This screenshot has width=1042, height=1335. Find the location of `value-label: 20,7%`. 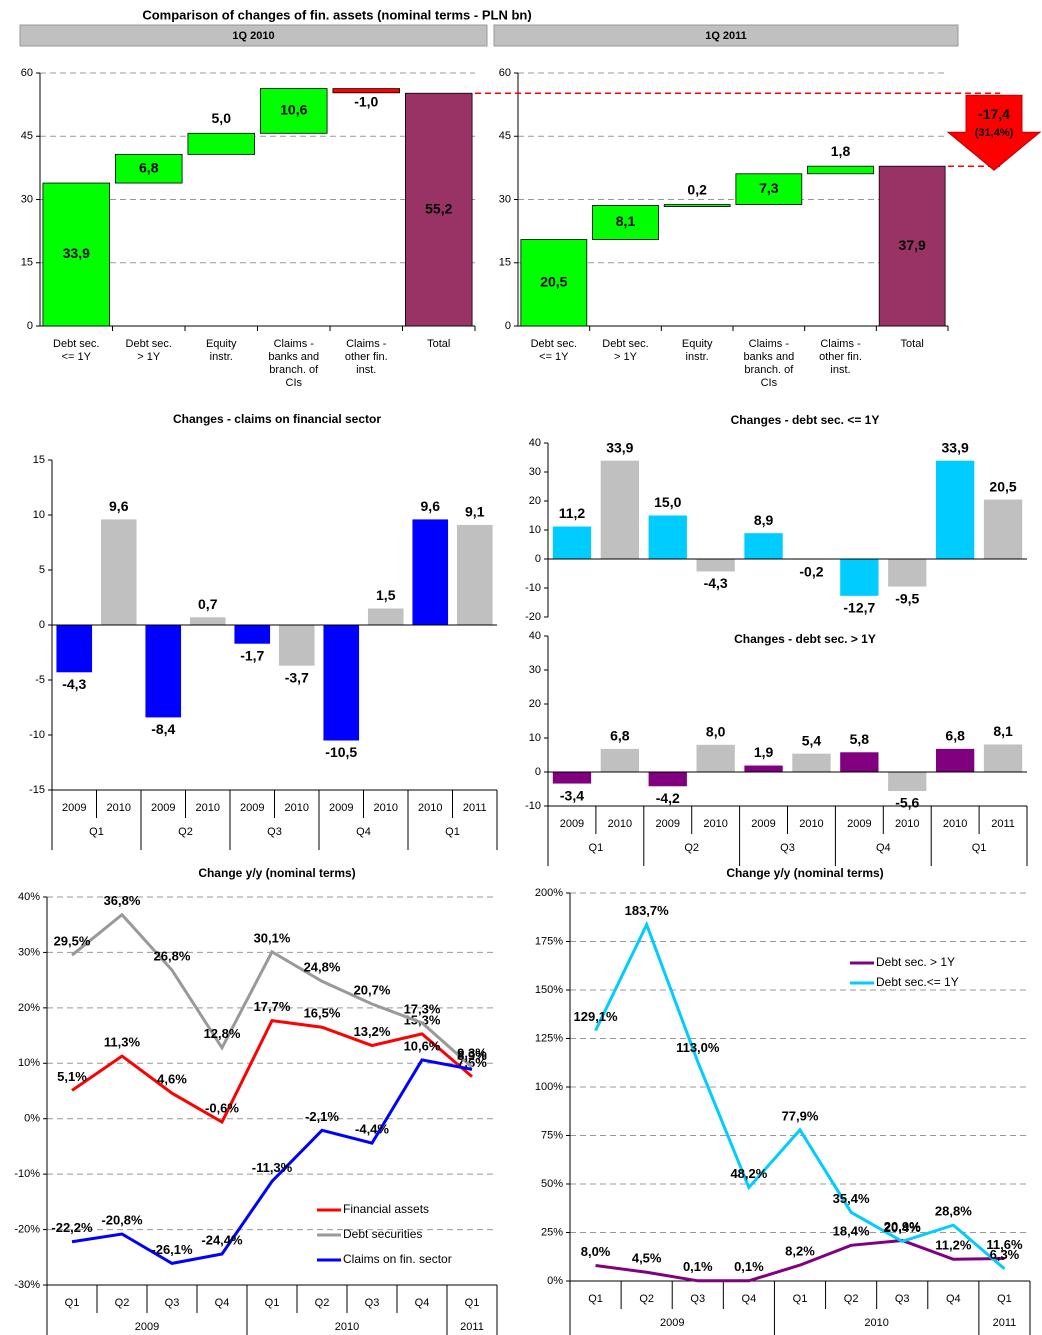

value-label: 20,7% is located at coordinates (372, 989).